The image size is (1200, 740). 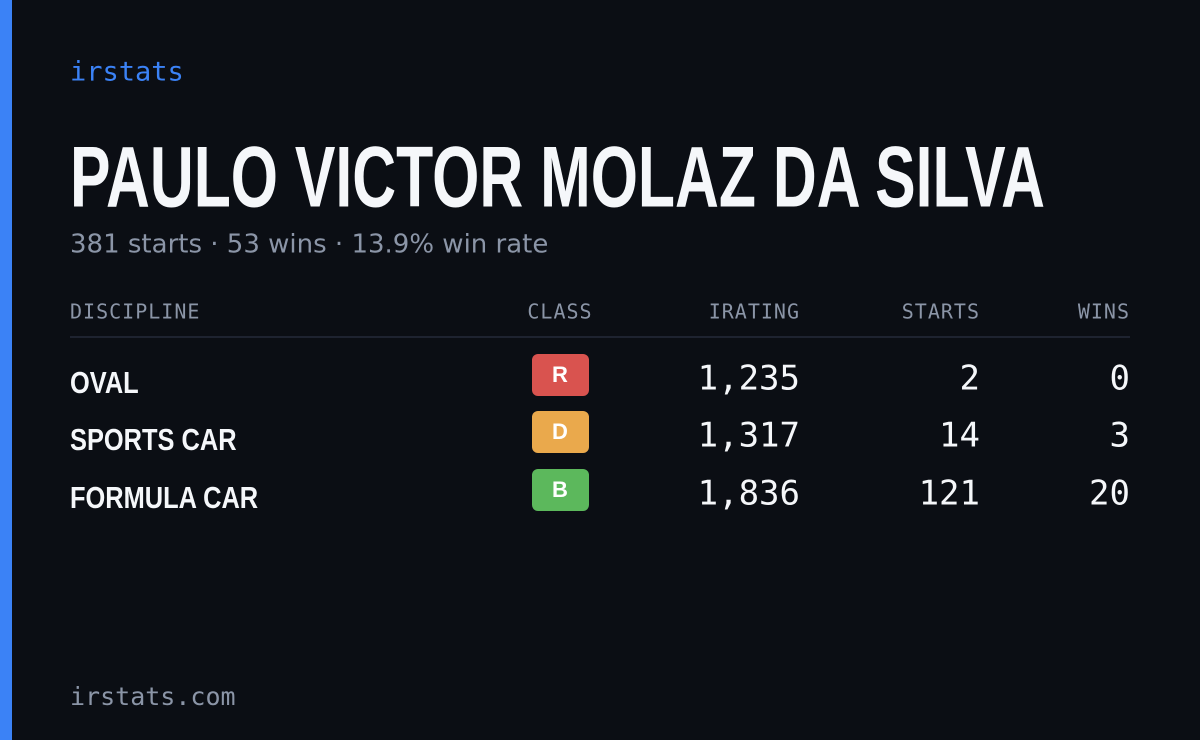 What do you see at coordinates (941, 312) in the screenshot?
I see `header-cell: STARTS` at bounding box center [941, 312].